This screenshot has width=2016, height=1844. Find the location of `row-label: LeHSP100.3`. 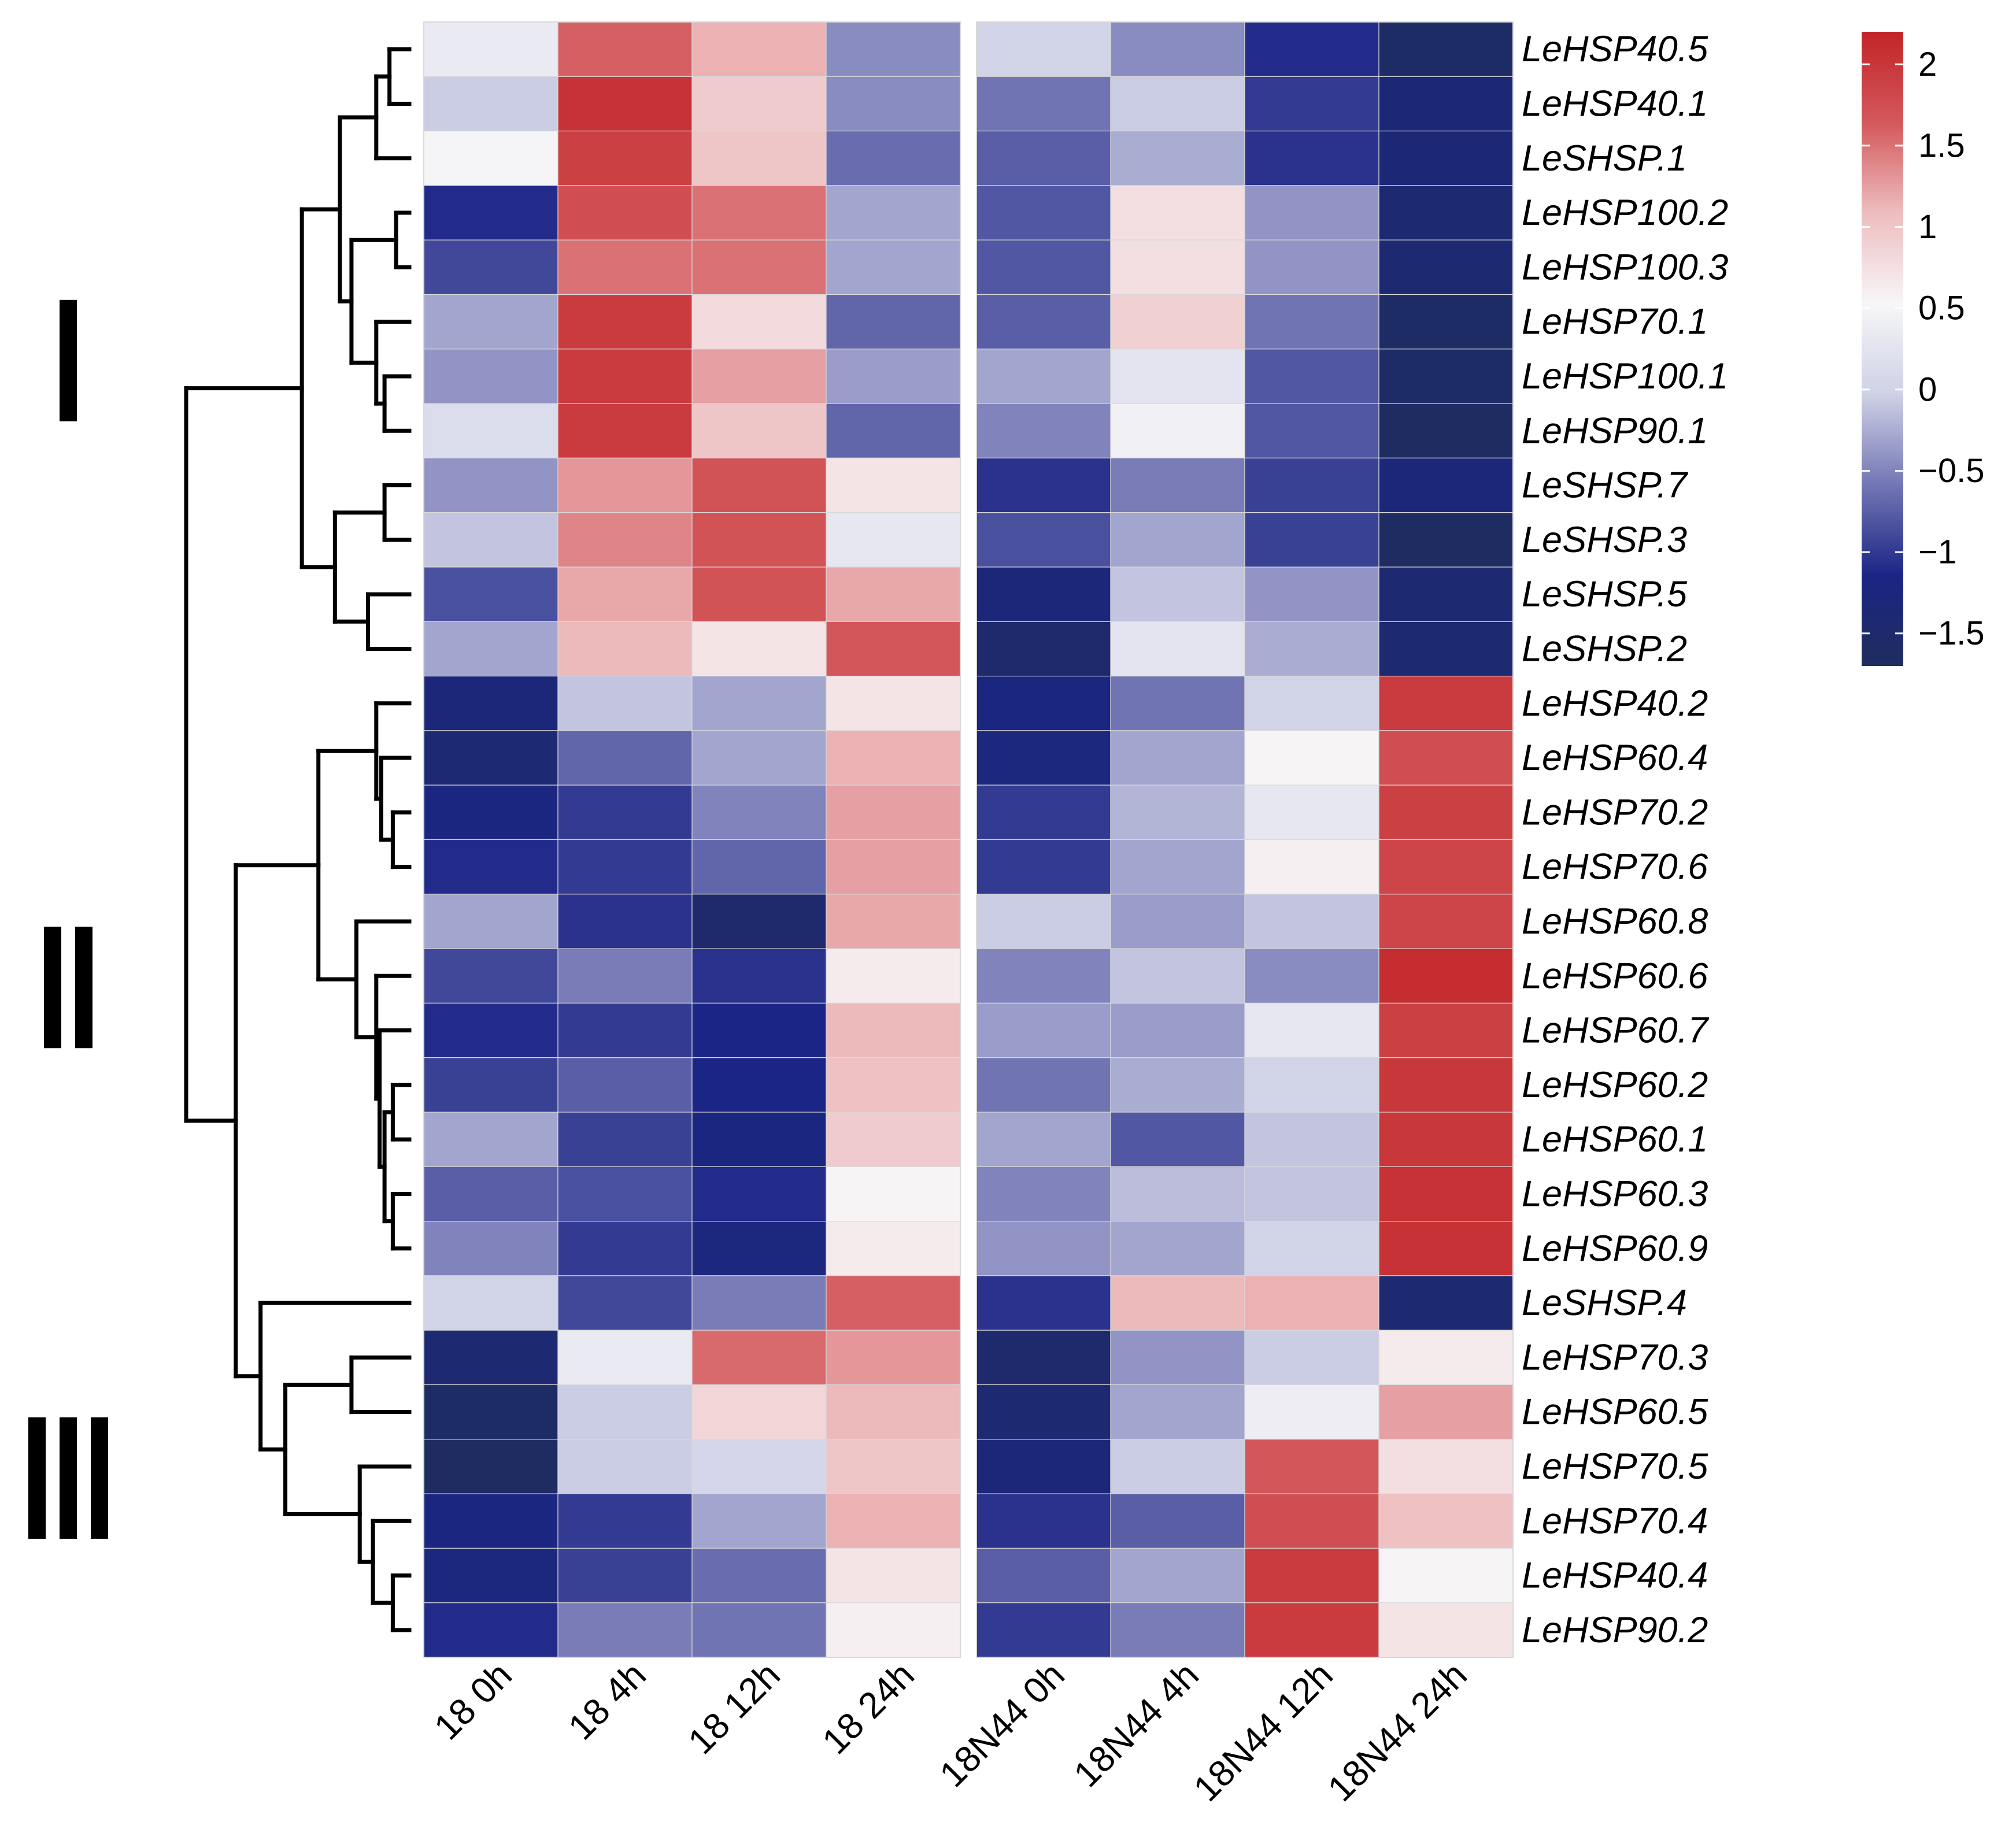

row-label: LeHSP100.3 is located at coordinates (1625, 267).